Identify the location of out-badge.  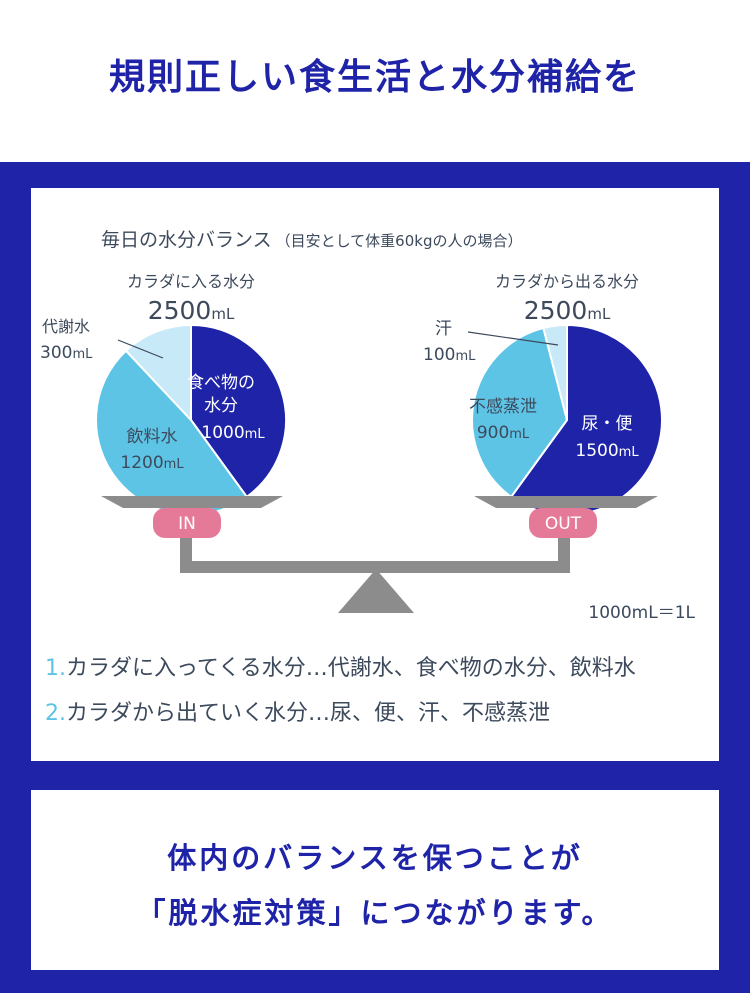
(563, 523).